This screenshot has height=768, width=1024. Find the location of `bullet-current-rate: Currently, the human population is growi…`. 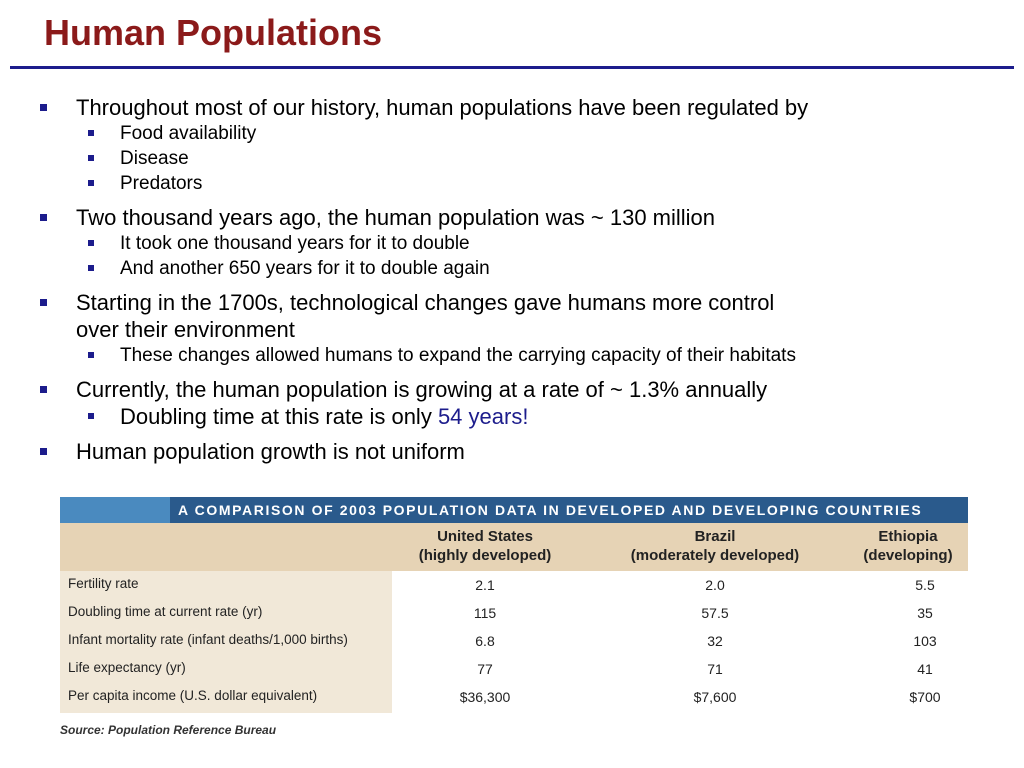

bullet-current-rate: Currently, the human population is growi… is located at coordinates (516, 389).